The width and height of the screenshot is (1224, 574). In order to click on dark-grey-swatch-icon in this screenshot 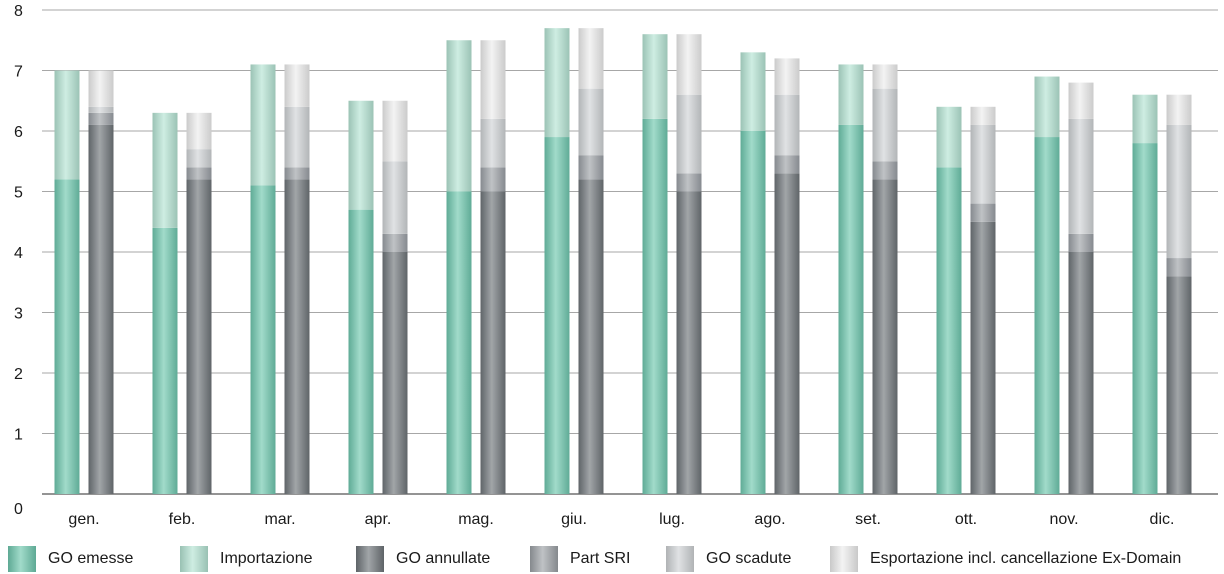, I will do `click(370, 559)`.